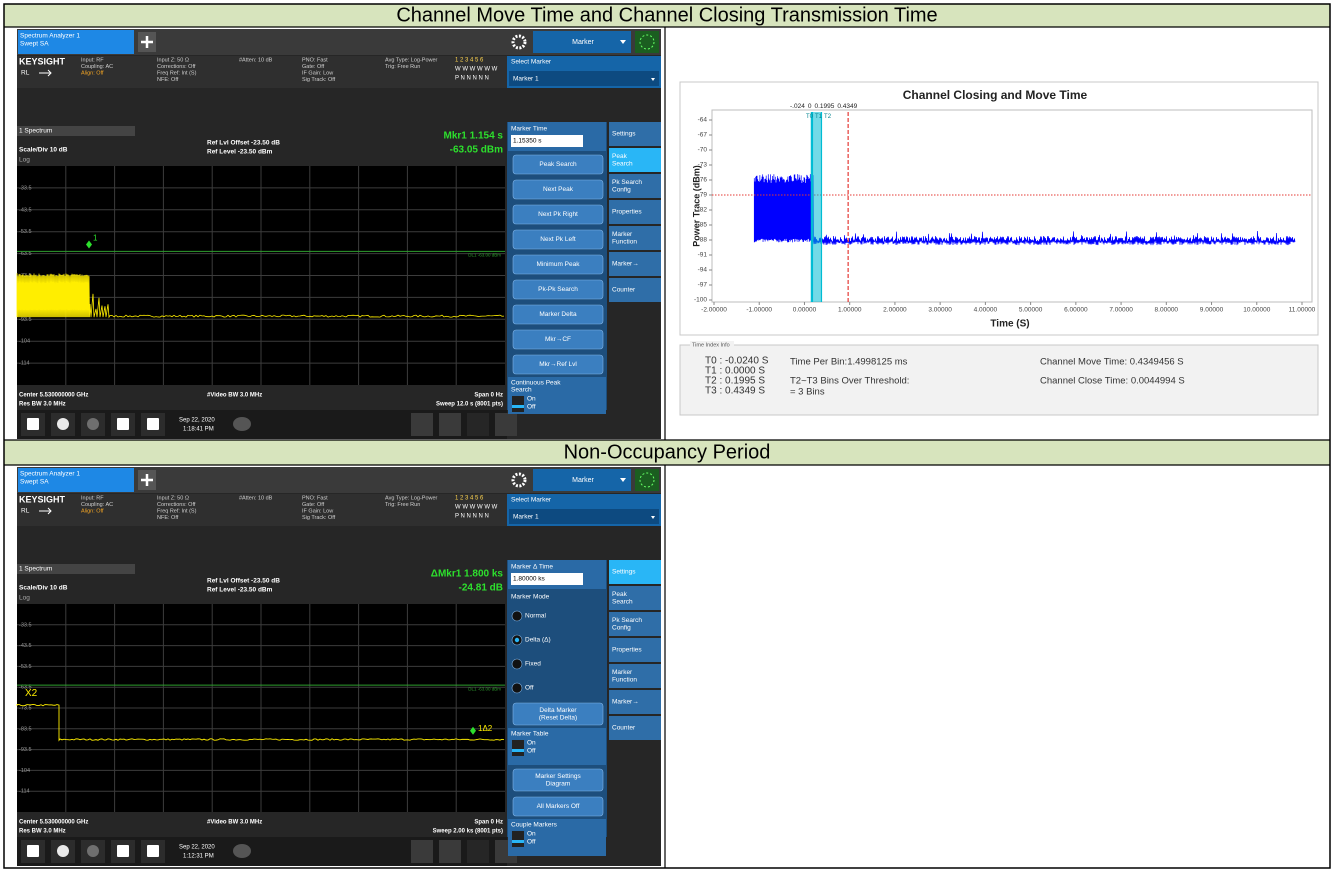 The image size is (1335, 872). What do you see at coordinates (536, 616) in the screenshot?
I see `label: Normal` at bounding box center [536, 616].